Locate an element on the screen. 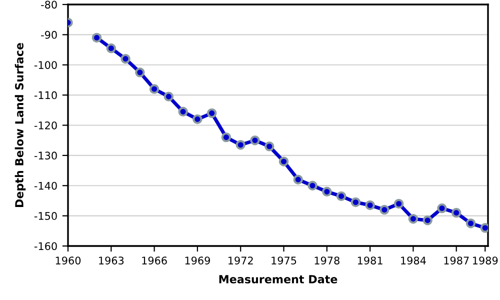  y-tick-label: -160 is located at coordinates (45, 246).